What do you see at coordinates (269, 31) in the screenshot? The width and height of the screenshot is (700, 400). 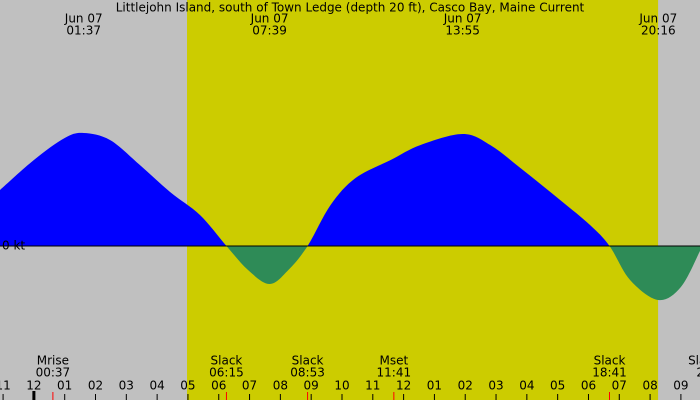 I see `extreme-time: 07:39` at bounding box center [269, 31].